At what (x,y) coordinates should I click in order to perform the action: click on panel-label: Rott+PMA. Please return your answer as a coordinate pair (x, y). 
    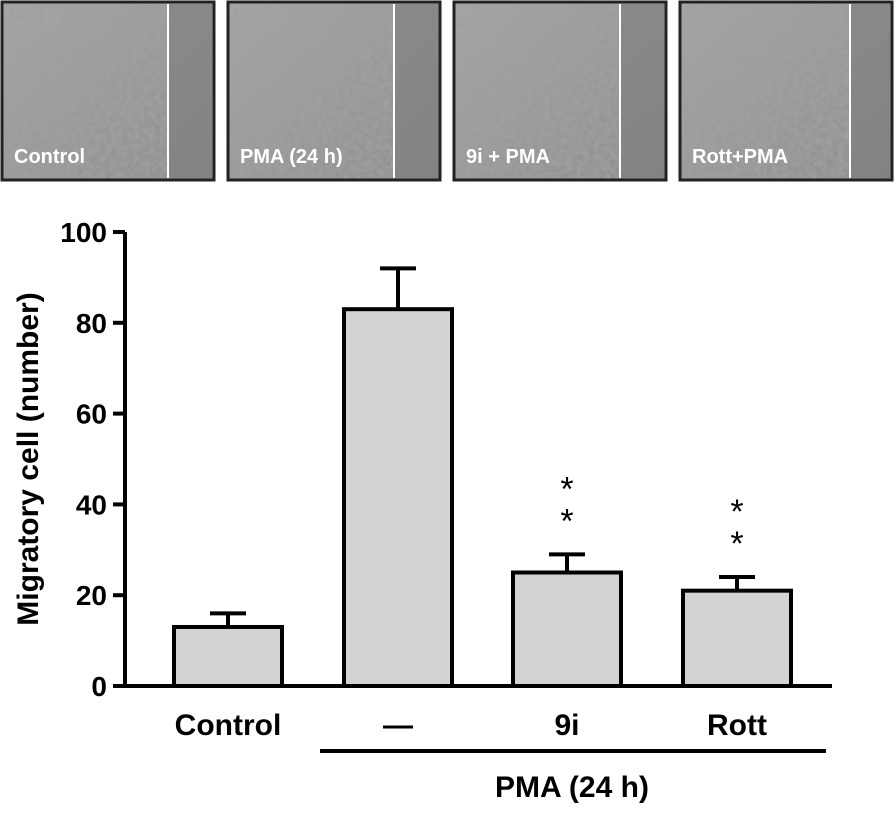
    Looking at the image, I should click on (740, 157).